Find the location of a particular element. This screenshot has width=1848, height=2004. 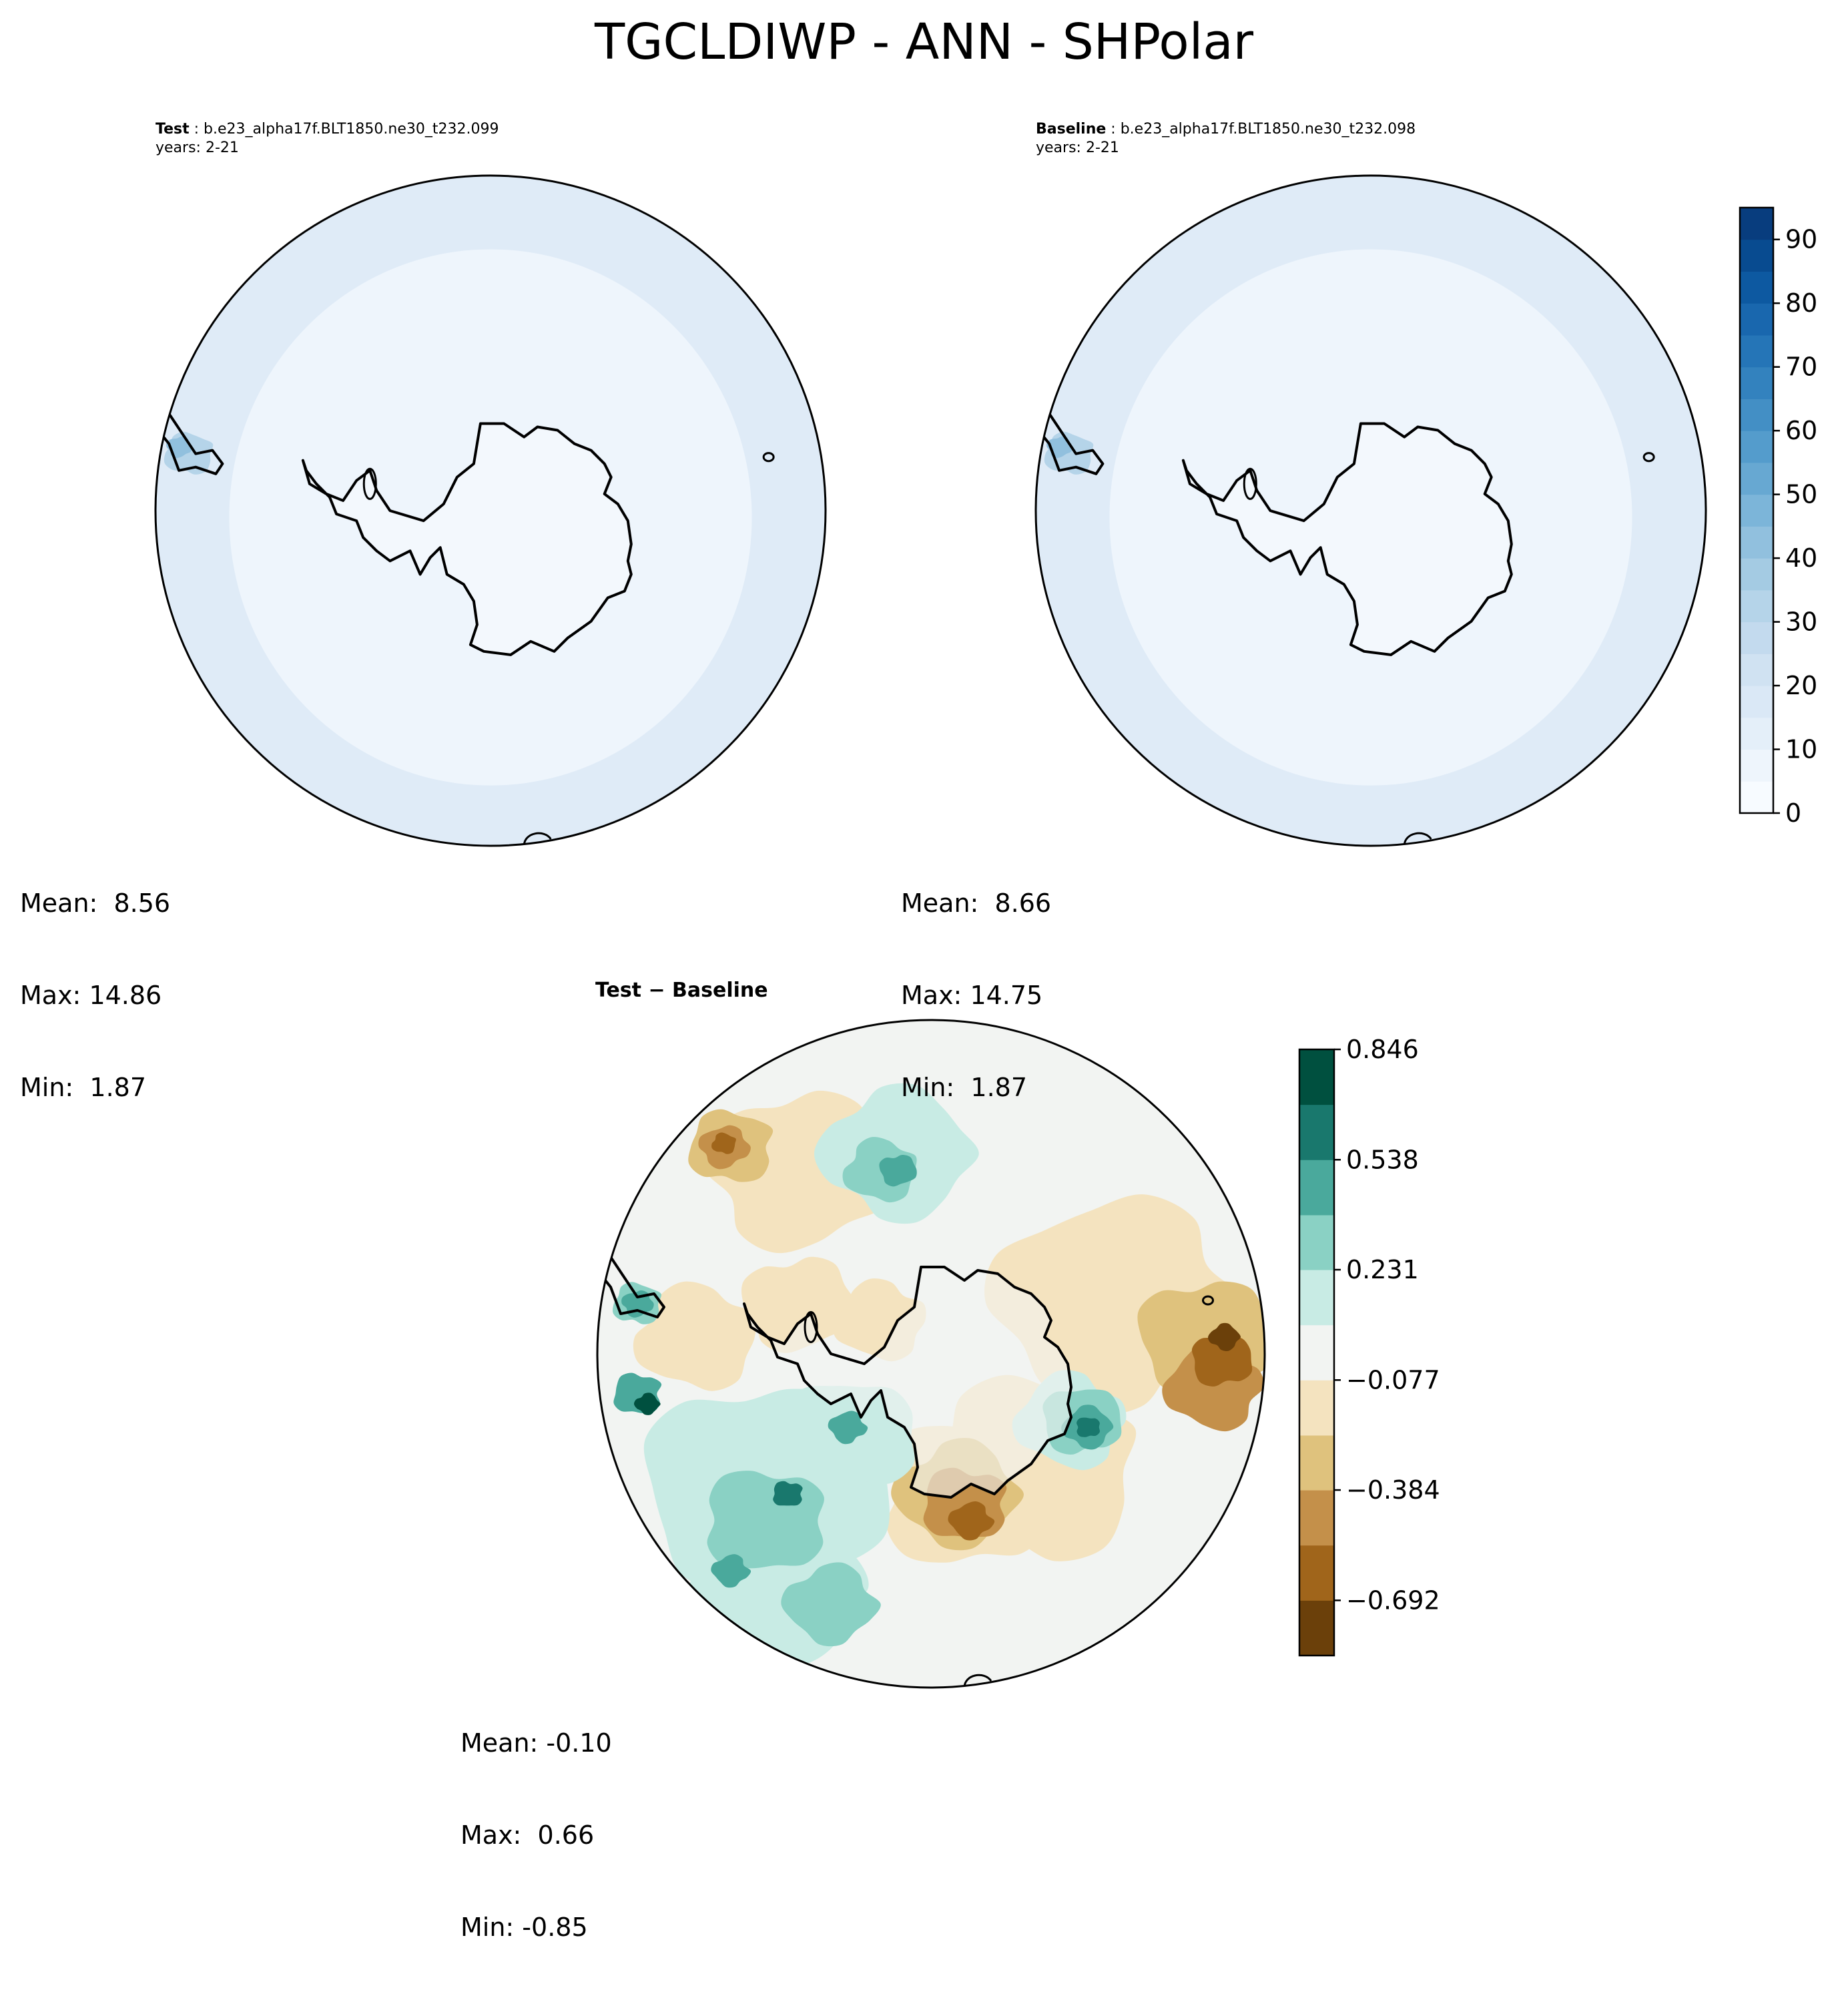

test-map-border is located at coordinates (491, 510).